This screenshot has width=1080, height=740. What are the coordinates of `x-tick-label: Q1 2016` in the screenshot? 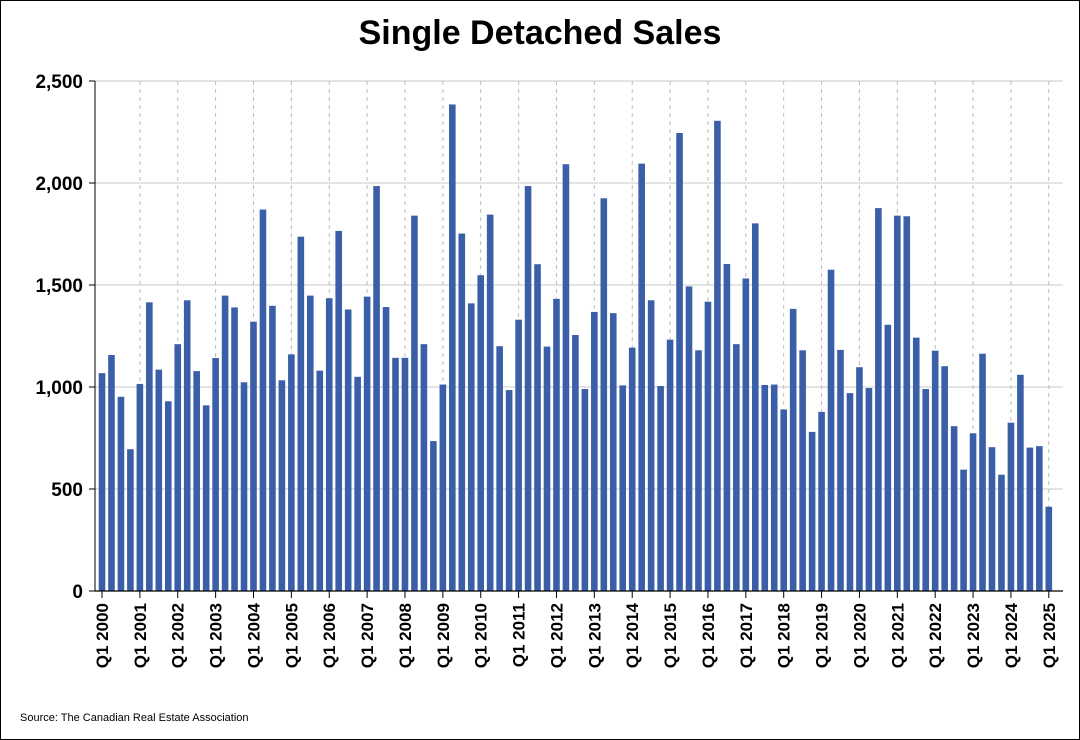 It's located at (708, 635).